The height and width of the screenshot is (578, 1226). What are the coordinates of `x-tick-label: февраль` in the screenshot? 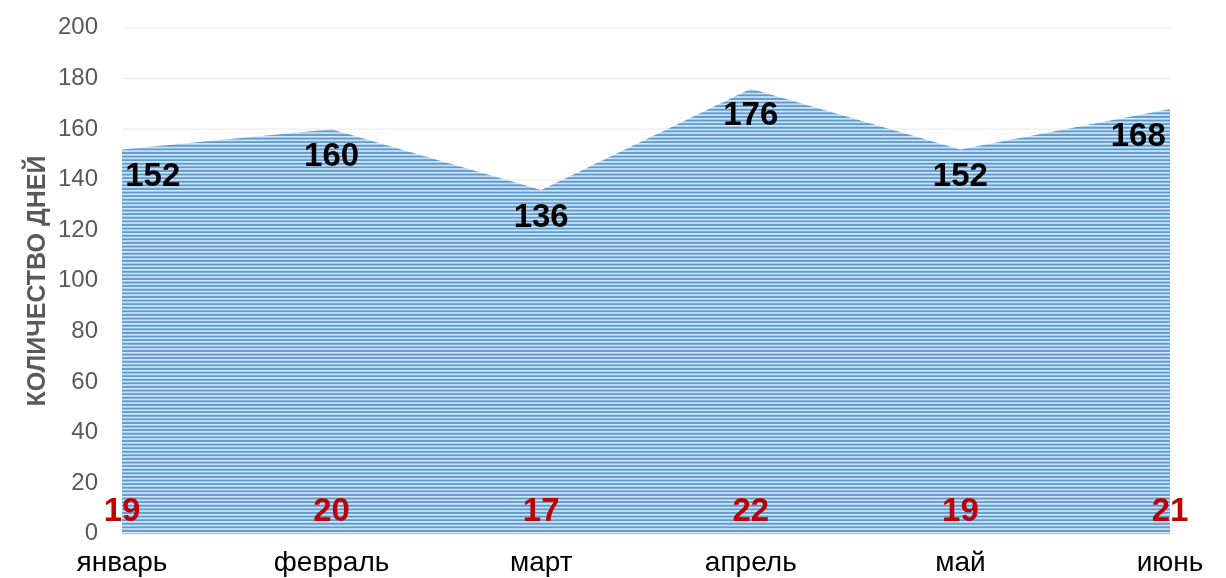 It's located at (331, 561).